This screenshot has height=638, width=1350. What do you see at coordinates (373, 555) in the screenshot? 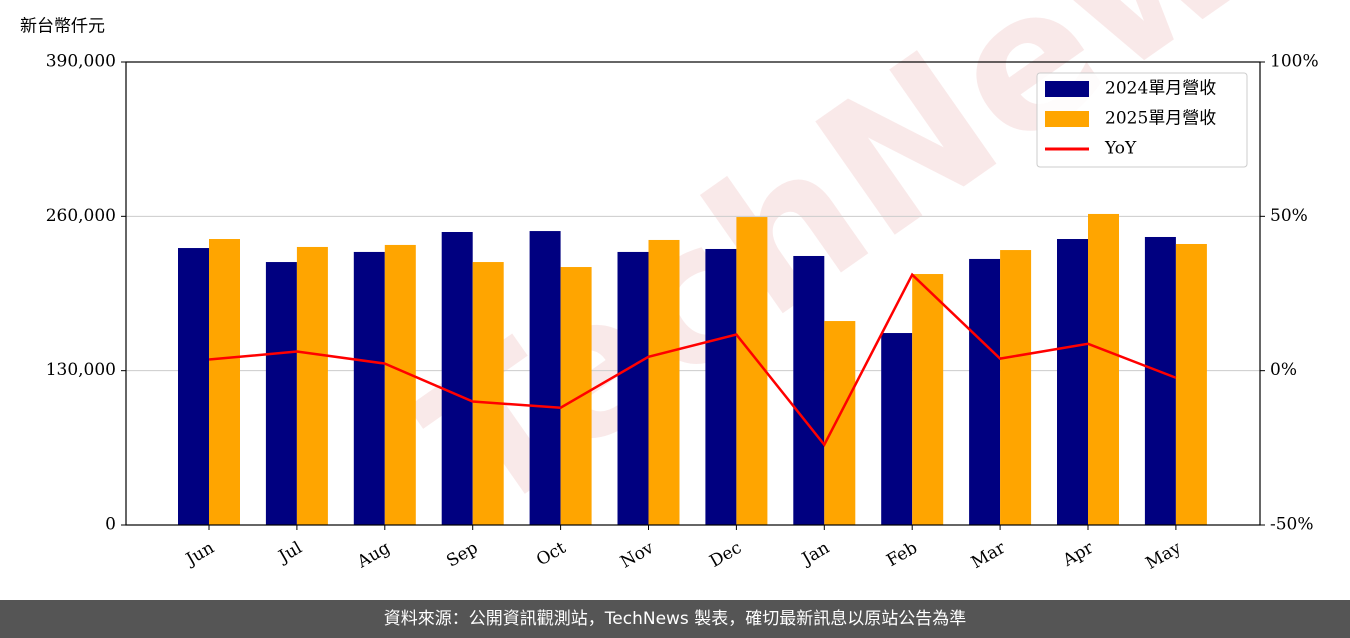
I see `x-tick-label: Aug` at bounding box center [373, 555].